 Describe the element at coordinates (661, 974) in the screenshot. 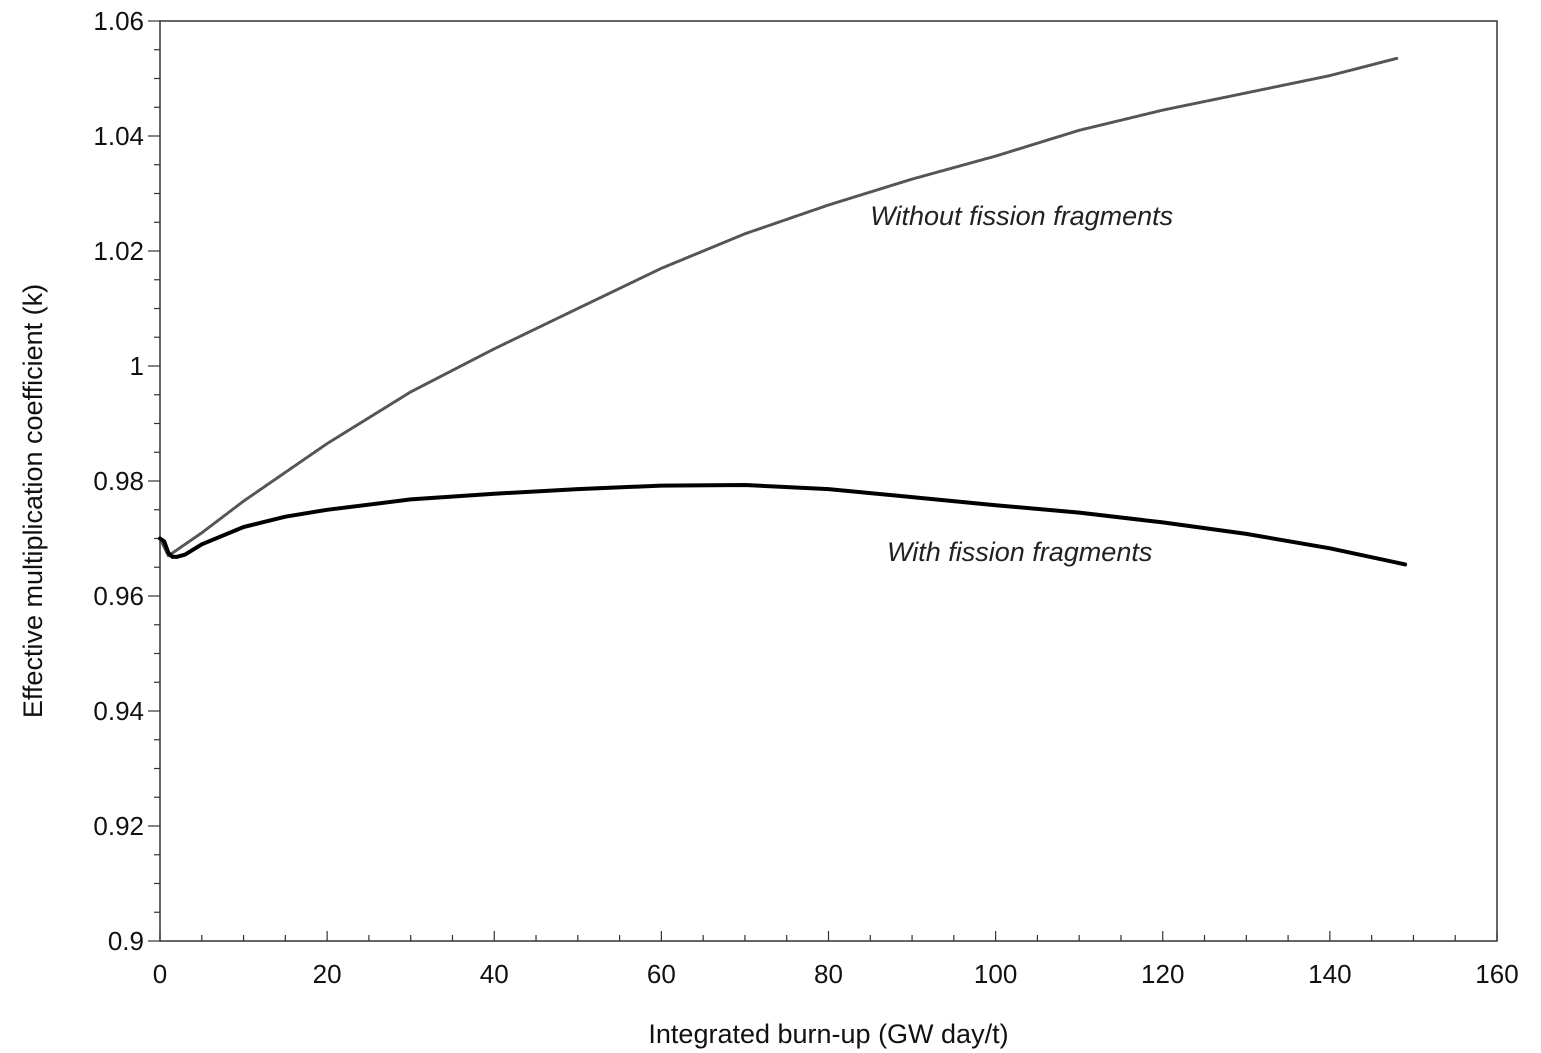

I see `x-tick-label: 60` at that location.